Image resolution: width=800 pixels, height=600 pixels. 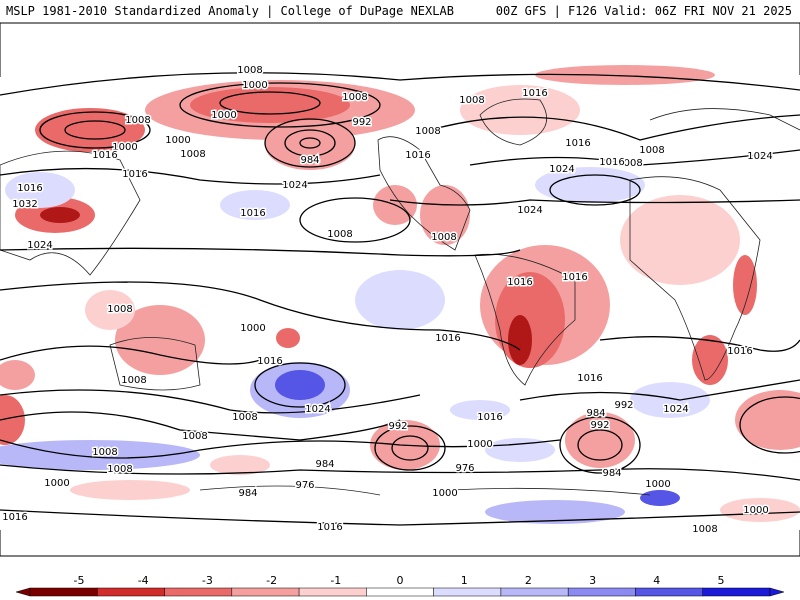 What do you see at coordinates (721, 580) in the screenshot?
I see `colorbar-tick-label: 5` at bounding box center [721, 580].